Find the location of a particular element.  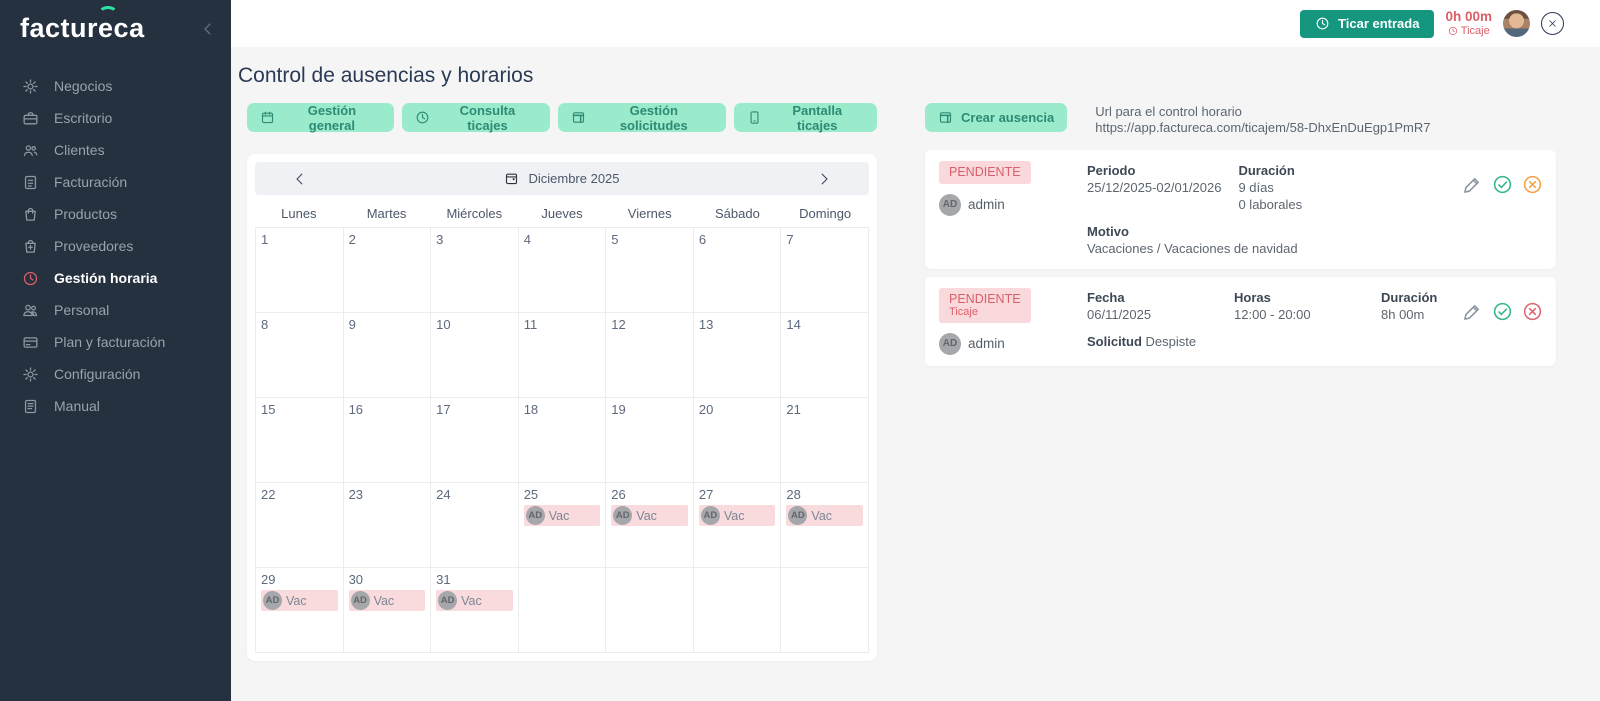

next-month-icon is located at coordinates (824, 179).